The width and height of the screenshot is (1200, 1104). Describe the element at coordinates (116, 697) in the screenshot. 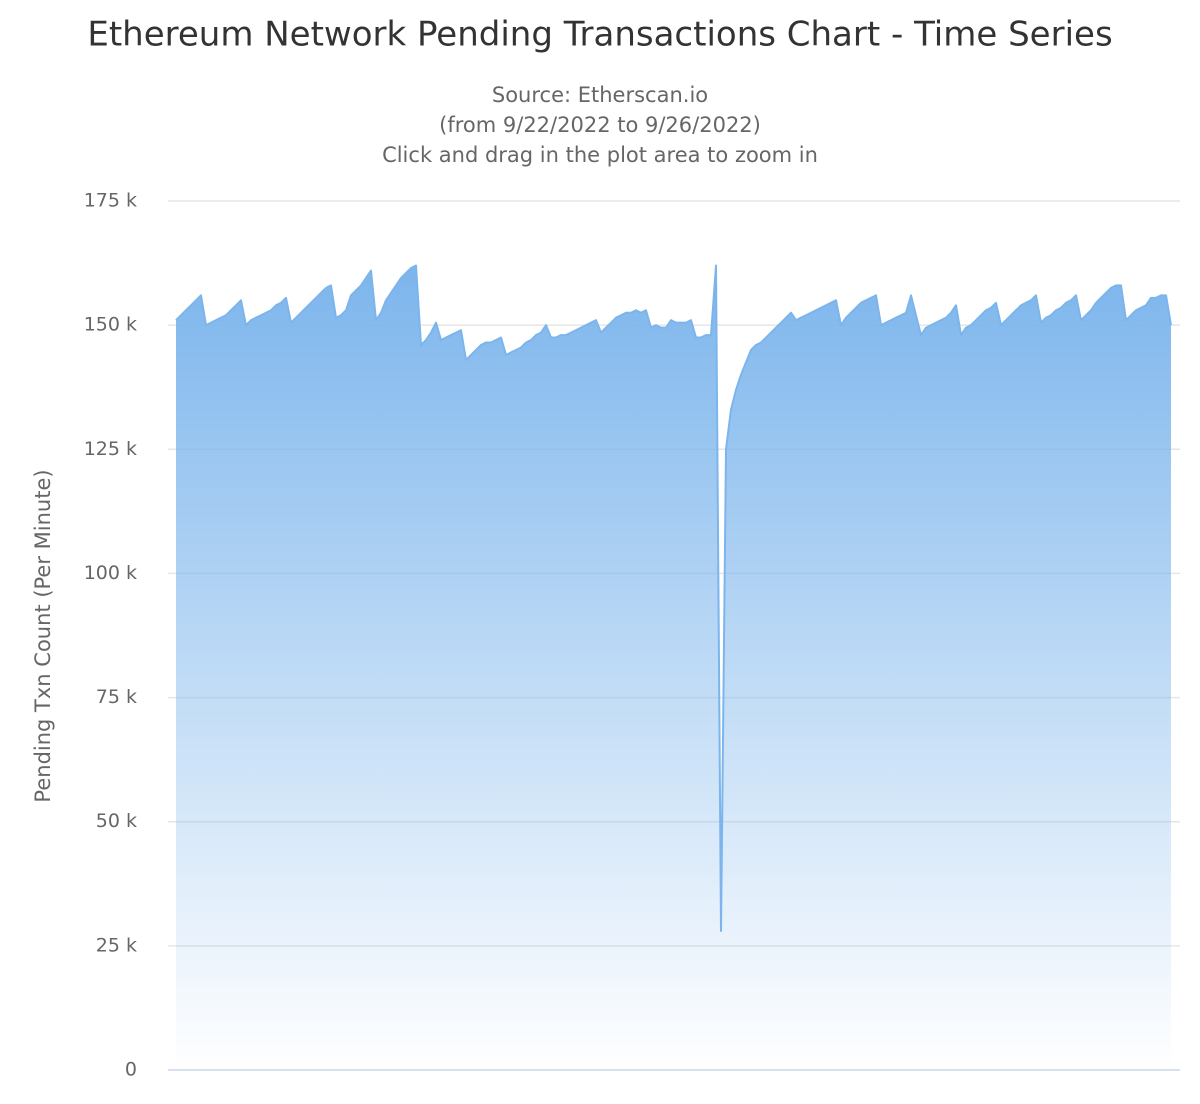

I see `y-tick-label: 75 k` at that location.